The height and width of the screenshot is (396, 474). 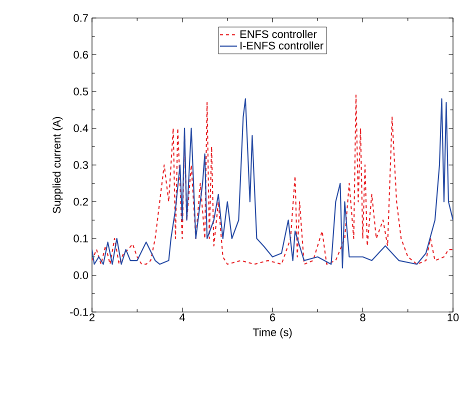 What do you see at coordinates (81, 18) in the screenshot?
I see `y-tick-label: 0.7` at bounding box center [81, 18].